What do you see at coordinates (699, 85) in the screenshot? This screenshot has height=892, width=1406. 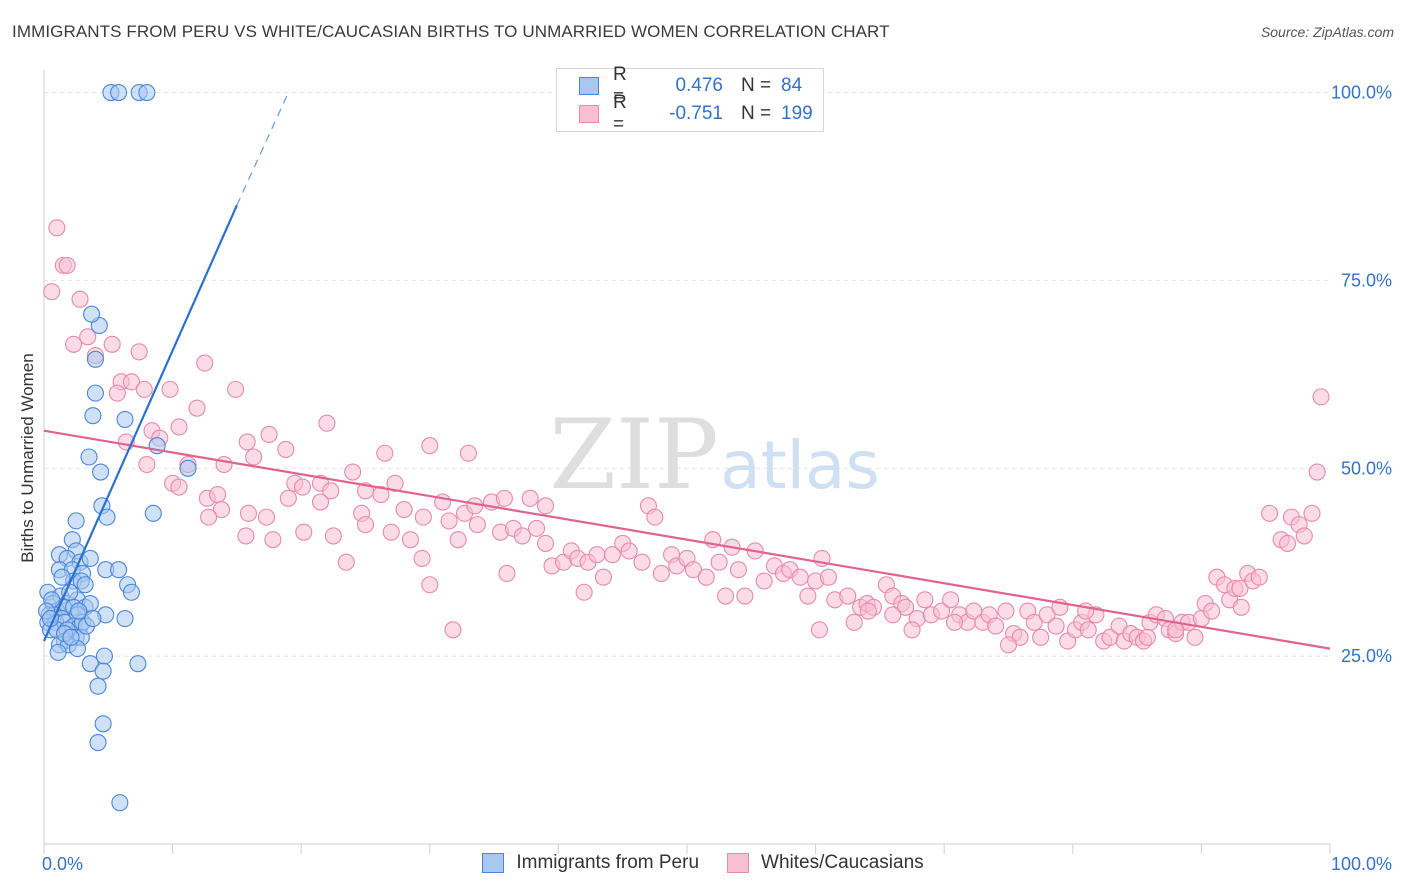 I see `legend-r-value: 0.476` at bounding box center [699, 85].